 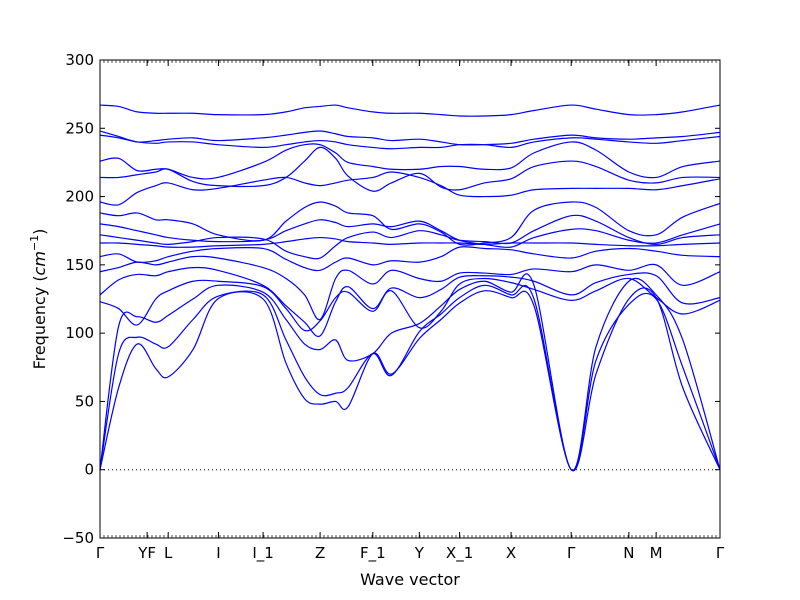 I want to click on x-tick-label: L, so click(x=168, y=553).